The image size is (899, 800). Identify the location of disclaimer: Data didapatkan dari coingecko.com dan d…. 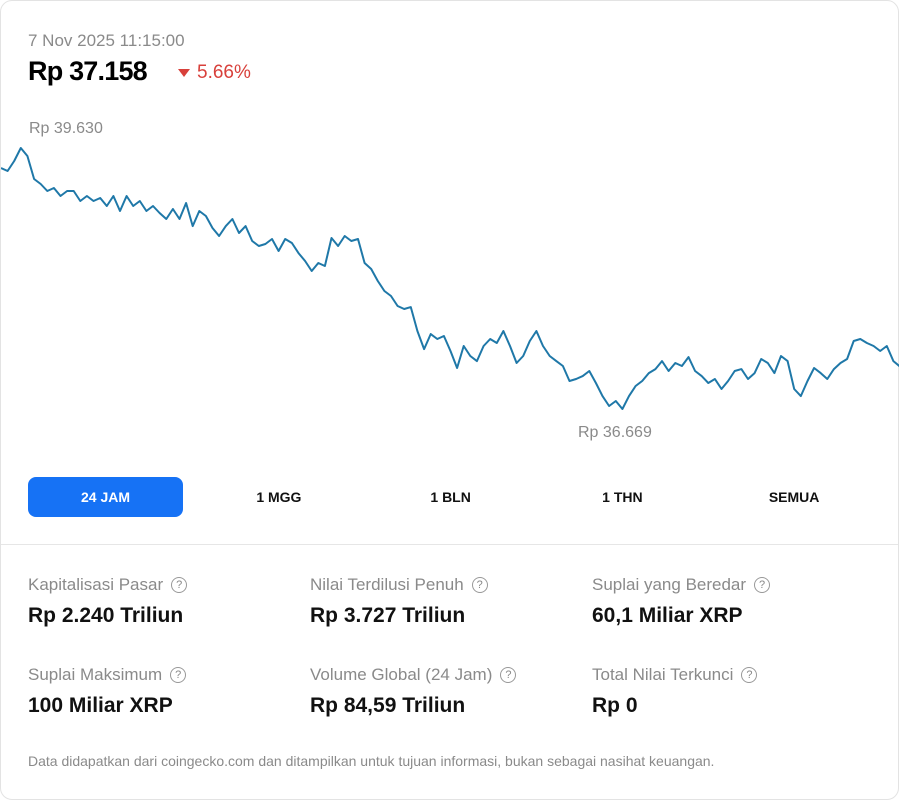
(371, 761).